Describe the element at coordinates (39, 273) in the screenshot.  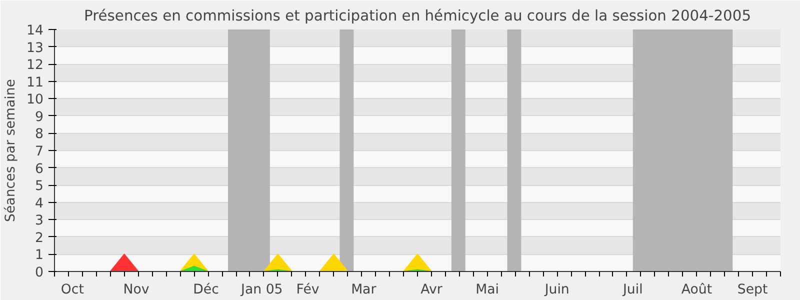
I see `y-tick-label: 0` at that location.